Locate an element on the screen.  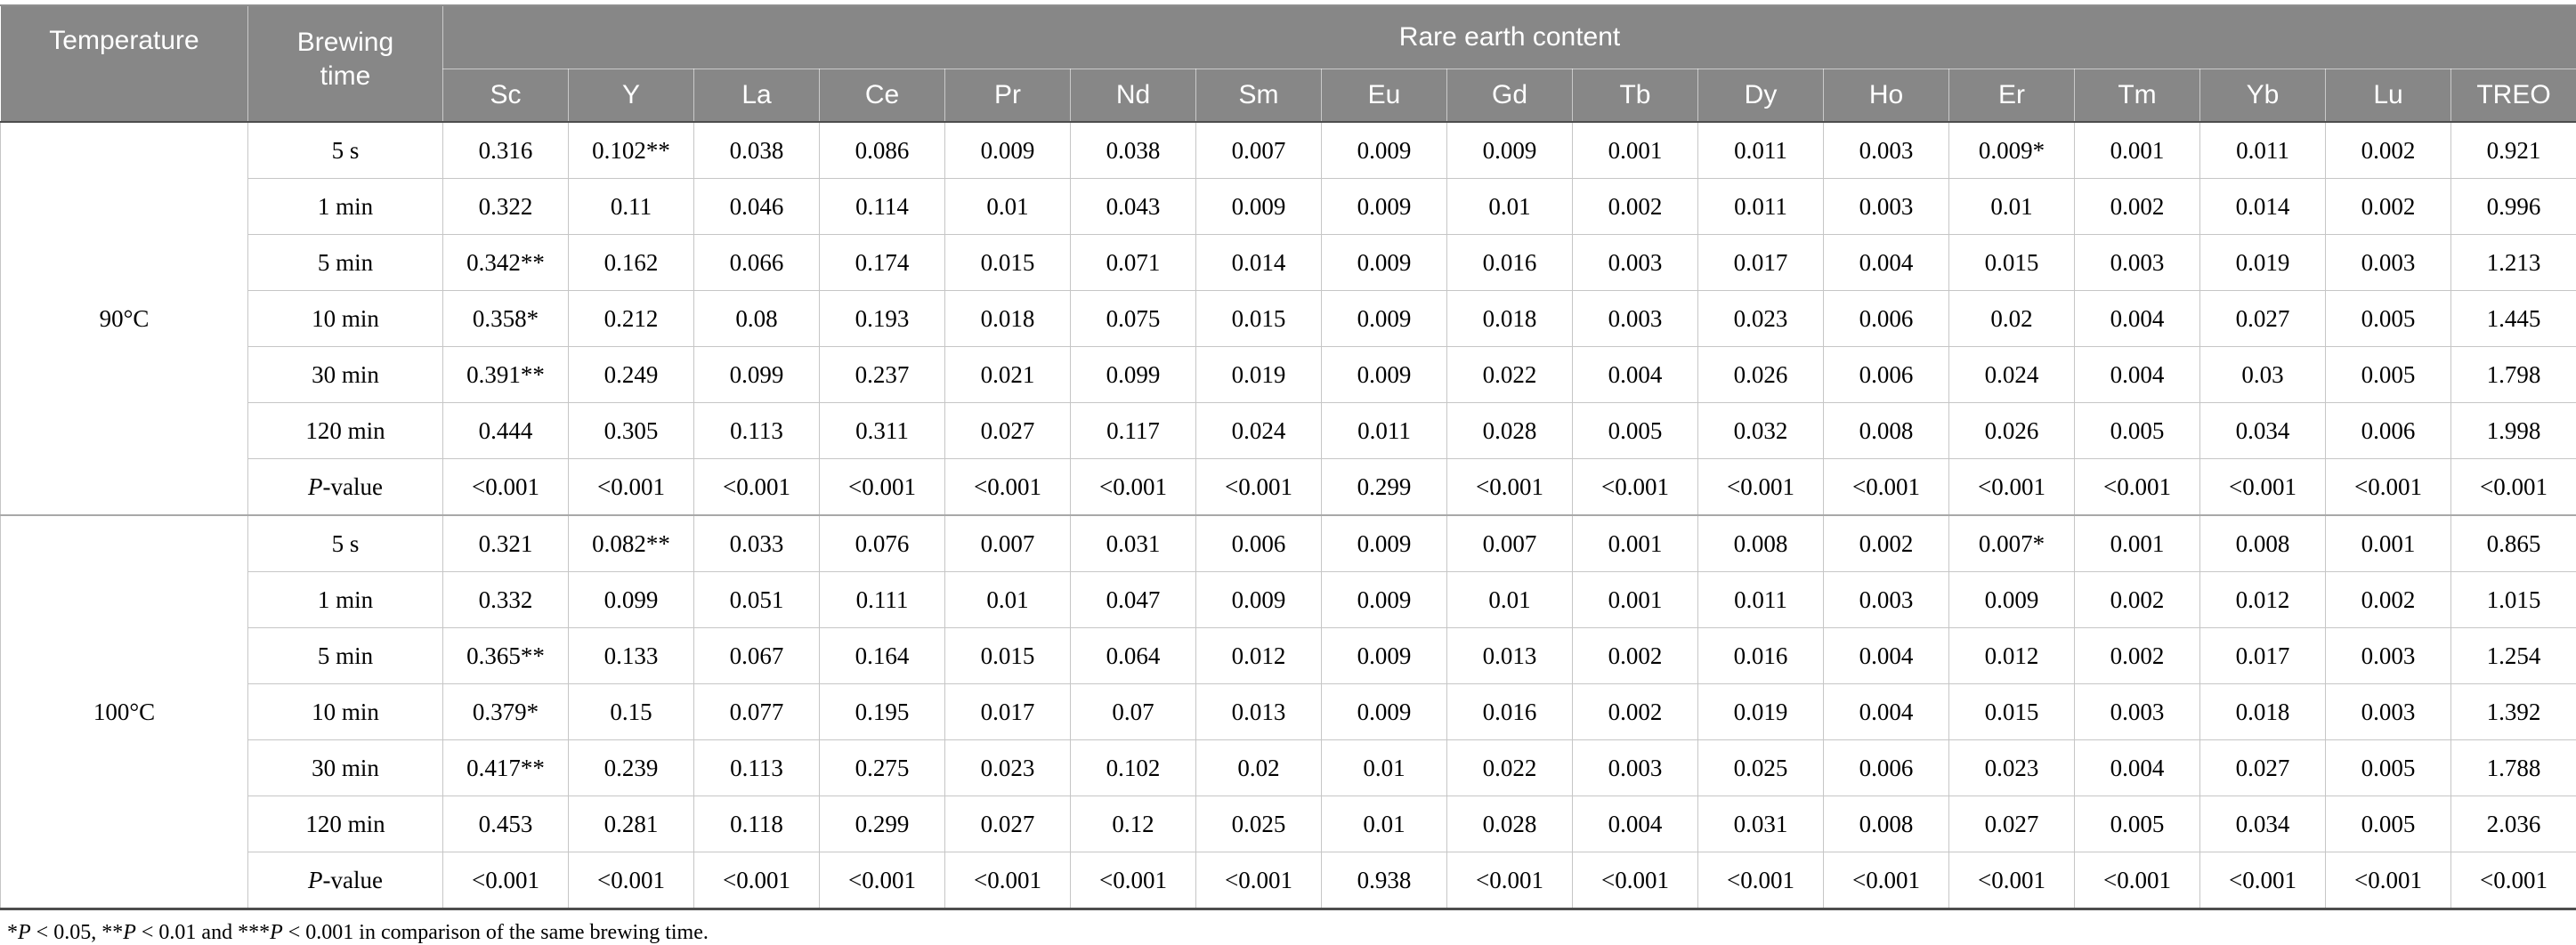
value-cell-ho: 0.004 is located at coordinates (1886, 656).